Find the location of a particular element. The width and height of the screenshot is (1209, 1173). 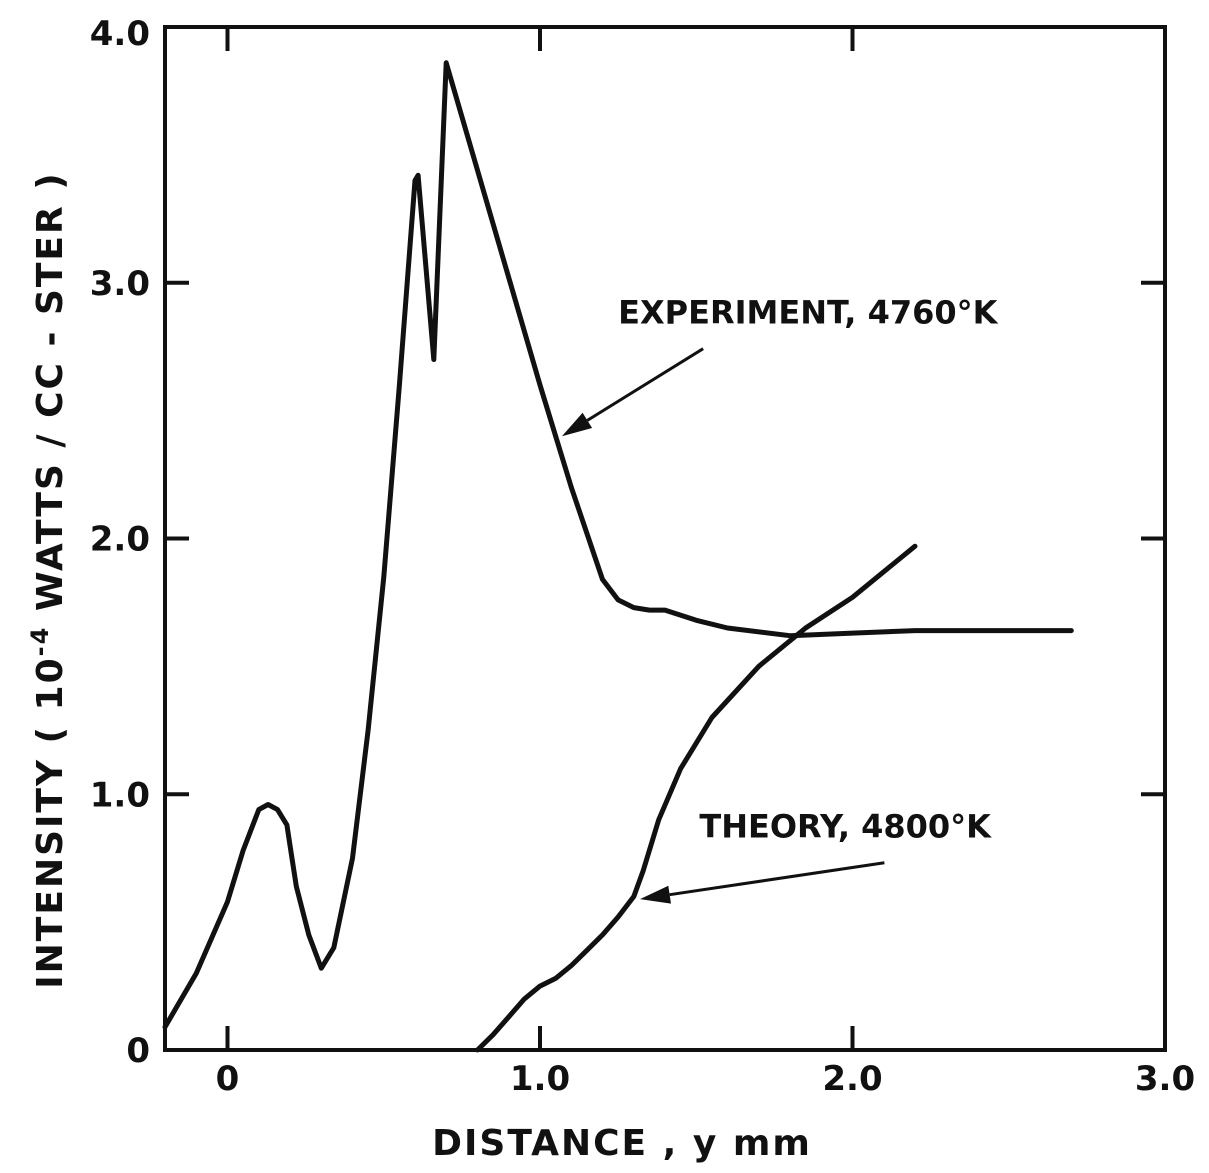

y-tick-label: 0 is located at coordinates (138, 1051).